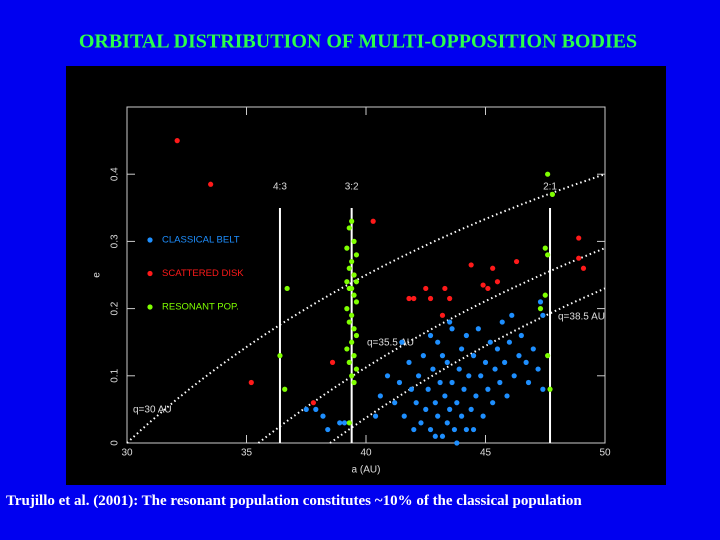 The height and width of the screenshot is (540, 720). I want to click on legend-label: CLASSICAL BELT, so click(201, 240).